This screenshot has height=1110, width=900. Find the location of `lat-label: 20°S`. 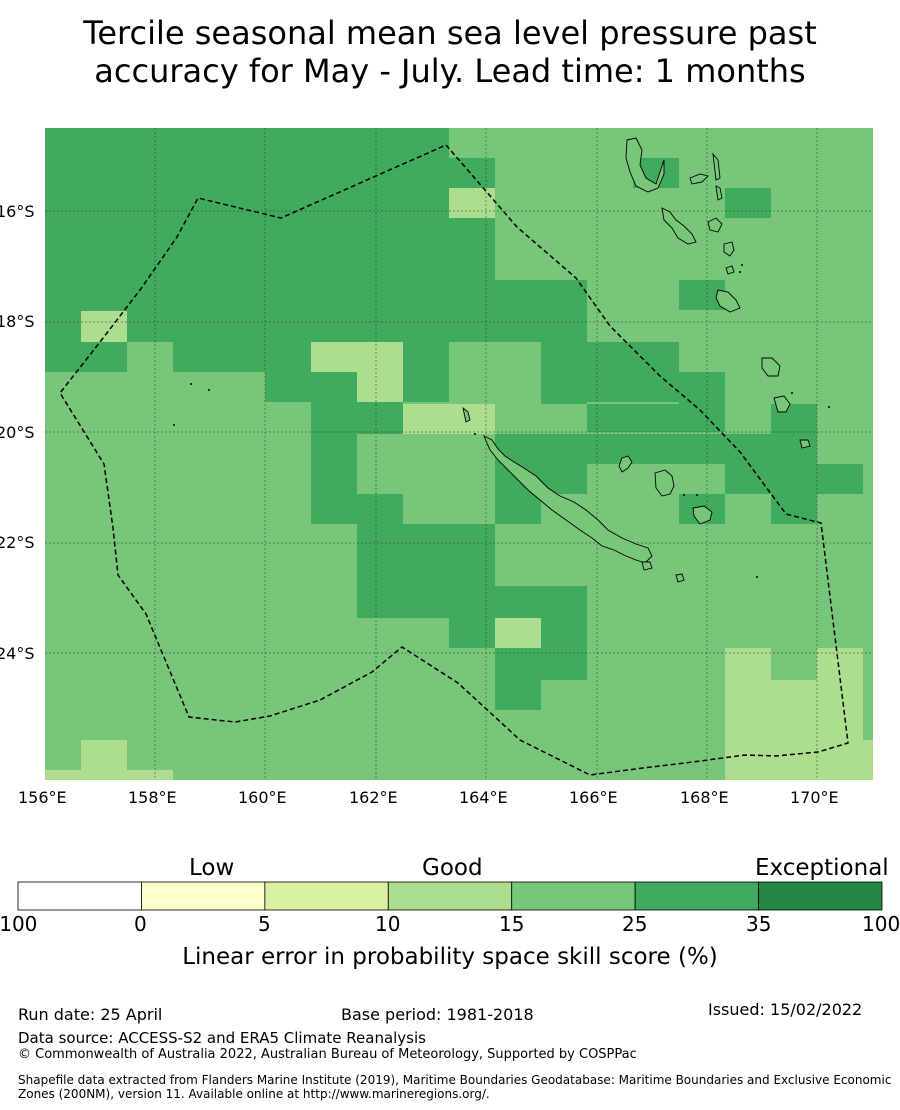

lat-label: 20°S is located at coordinates (17, 432).